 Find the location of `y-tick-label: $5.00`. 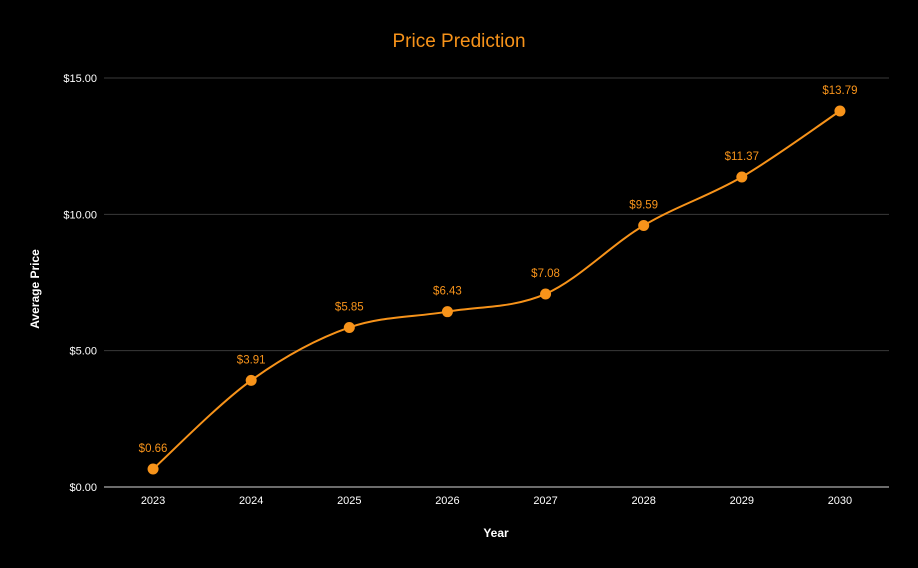

y-tick-label: $5.00 is located at coordinates (83, 352).